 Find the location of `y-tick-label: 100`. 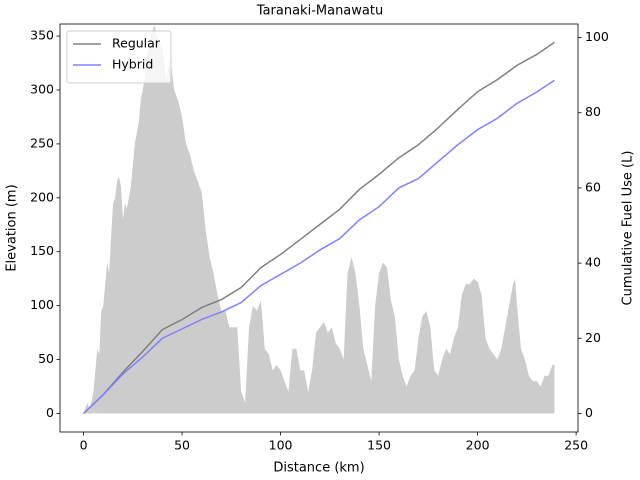

y-tick-label: 100 is located at coordinates (42, 304).